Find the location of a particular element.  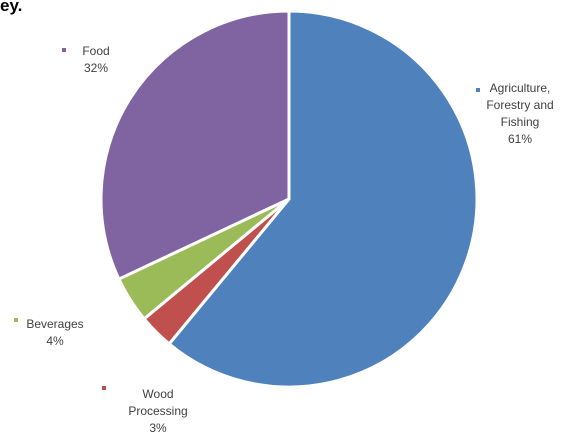

data-label-wood-processing: Wood Processing 3% is located at coordinates (157, 410).